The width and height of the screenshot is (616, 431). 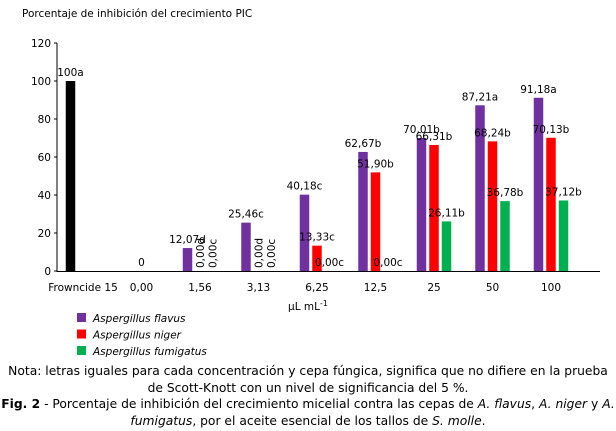 I want to click on y-tick-label: 40, so click(x=44, y=196).